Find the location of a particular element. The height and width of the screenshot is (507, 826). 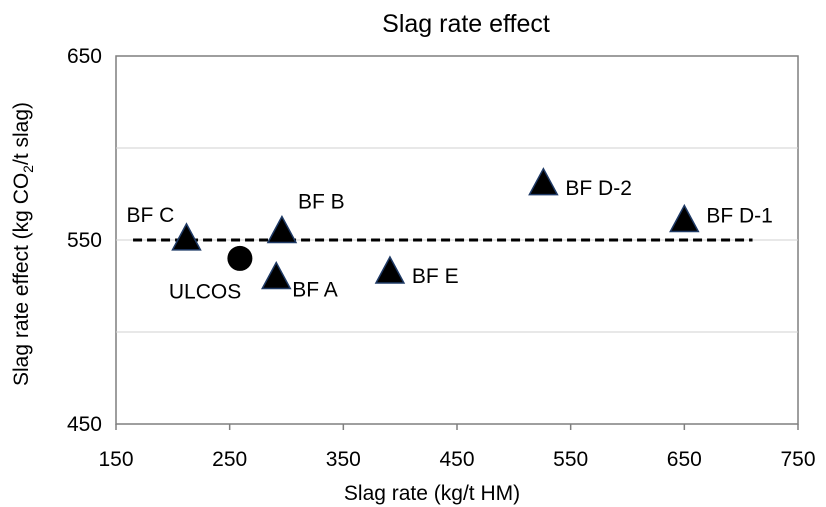

point-label-ulcos: ULCOS is located at coordinates (205, 291).